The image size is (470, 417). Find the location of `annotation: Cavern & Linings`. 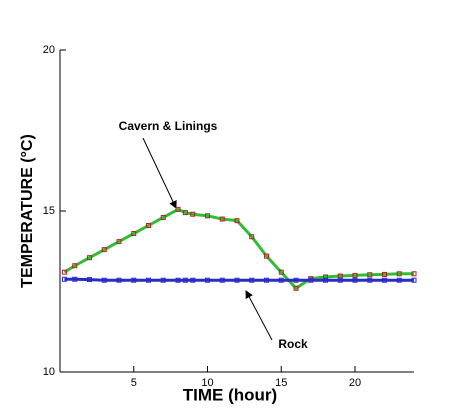

annotation: Cavern & Linings is located at coordinates (168, 126).